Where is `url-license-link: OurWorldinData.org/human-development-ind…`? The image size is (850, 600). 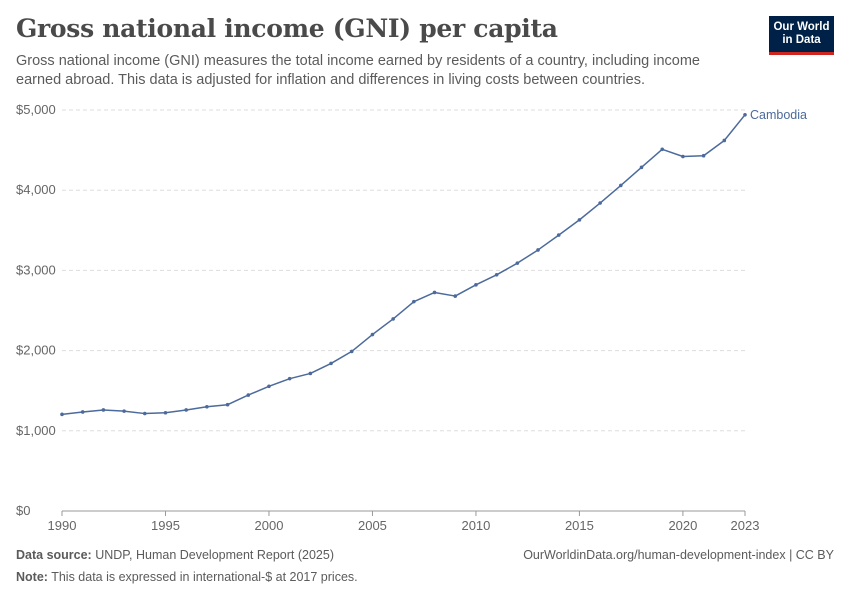 url-license-link: OurWorldinData.org/human-development-ind… is located at coordinates (678, 555).